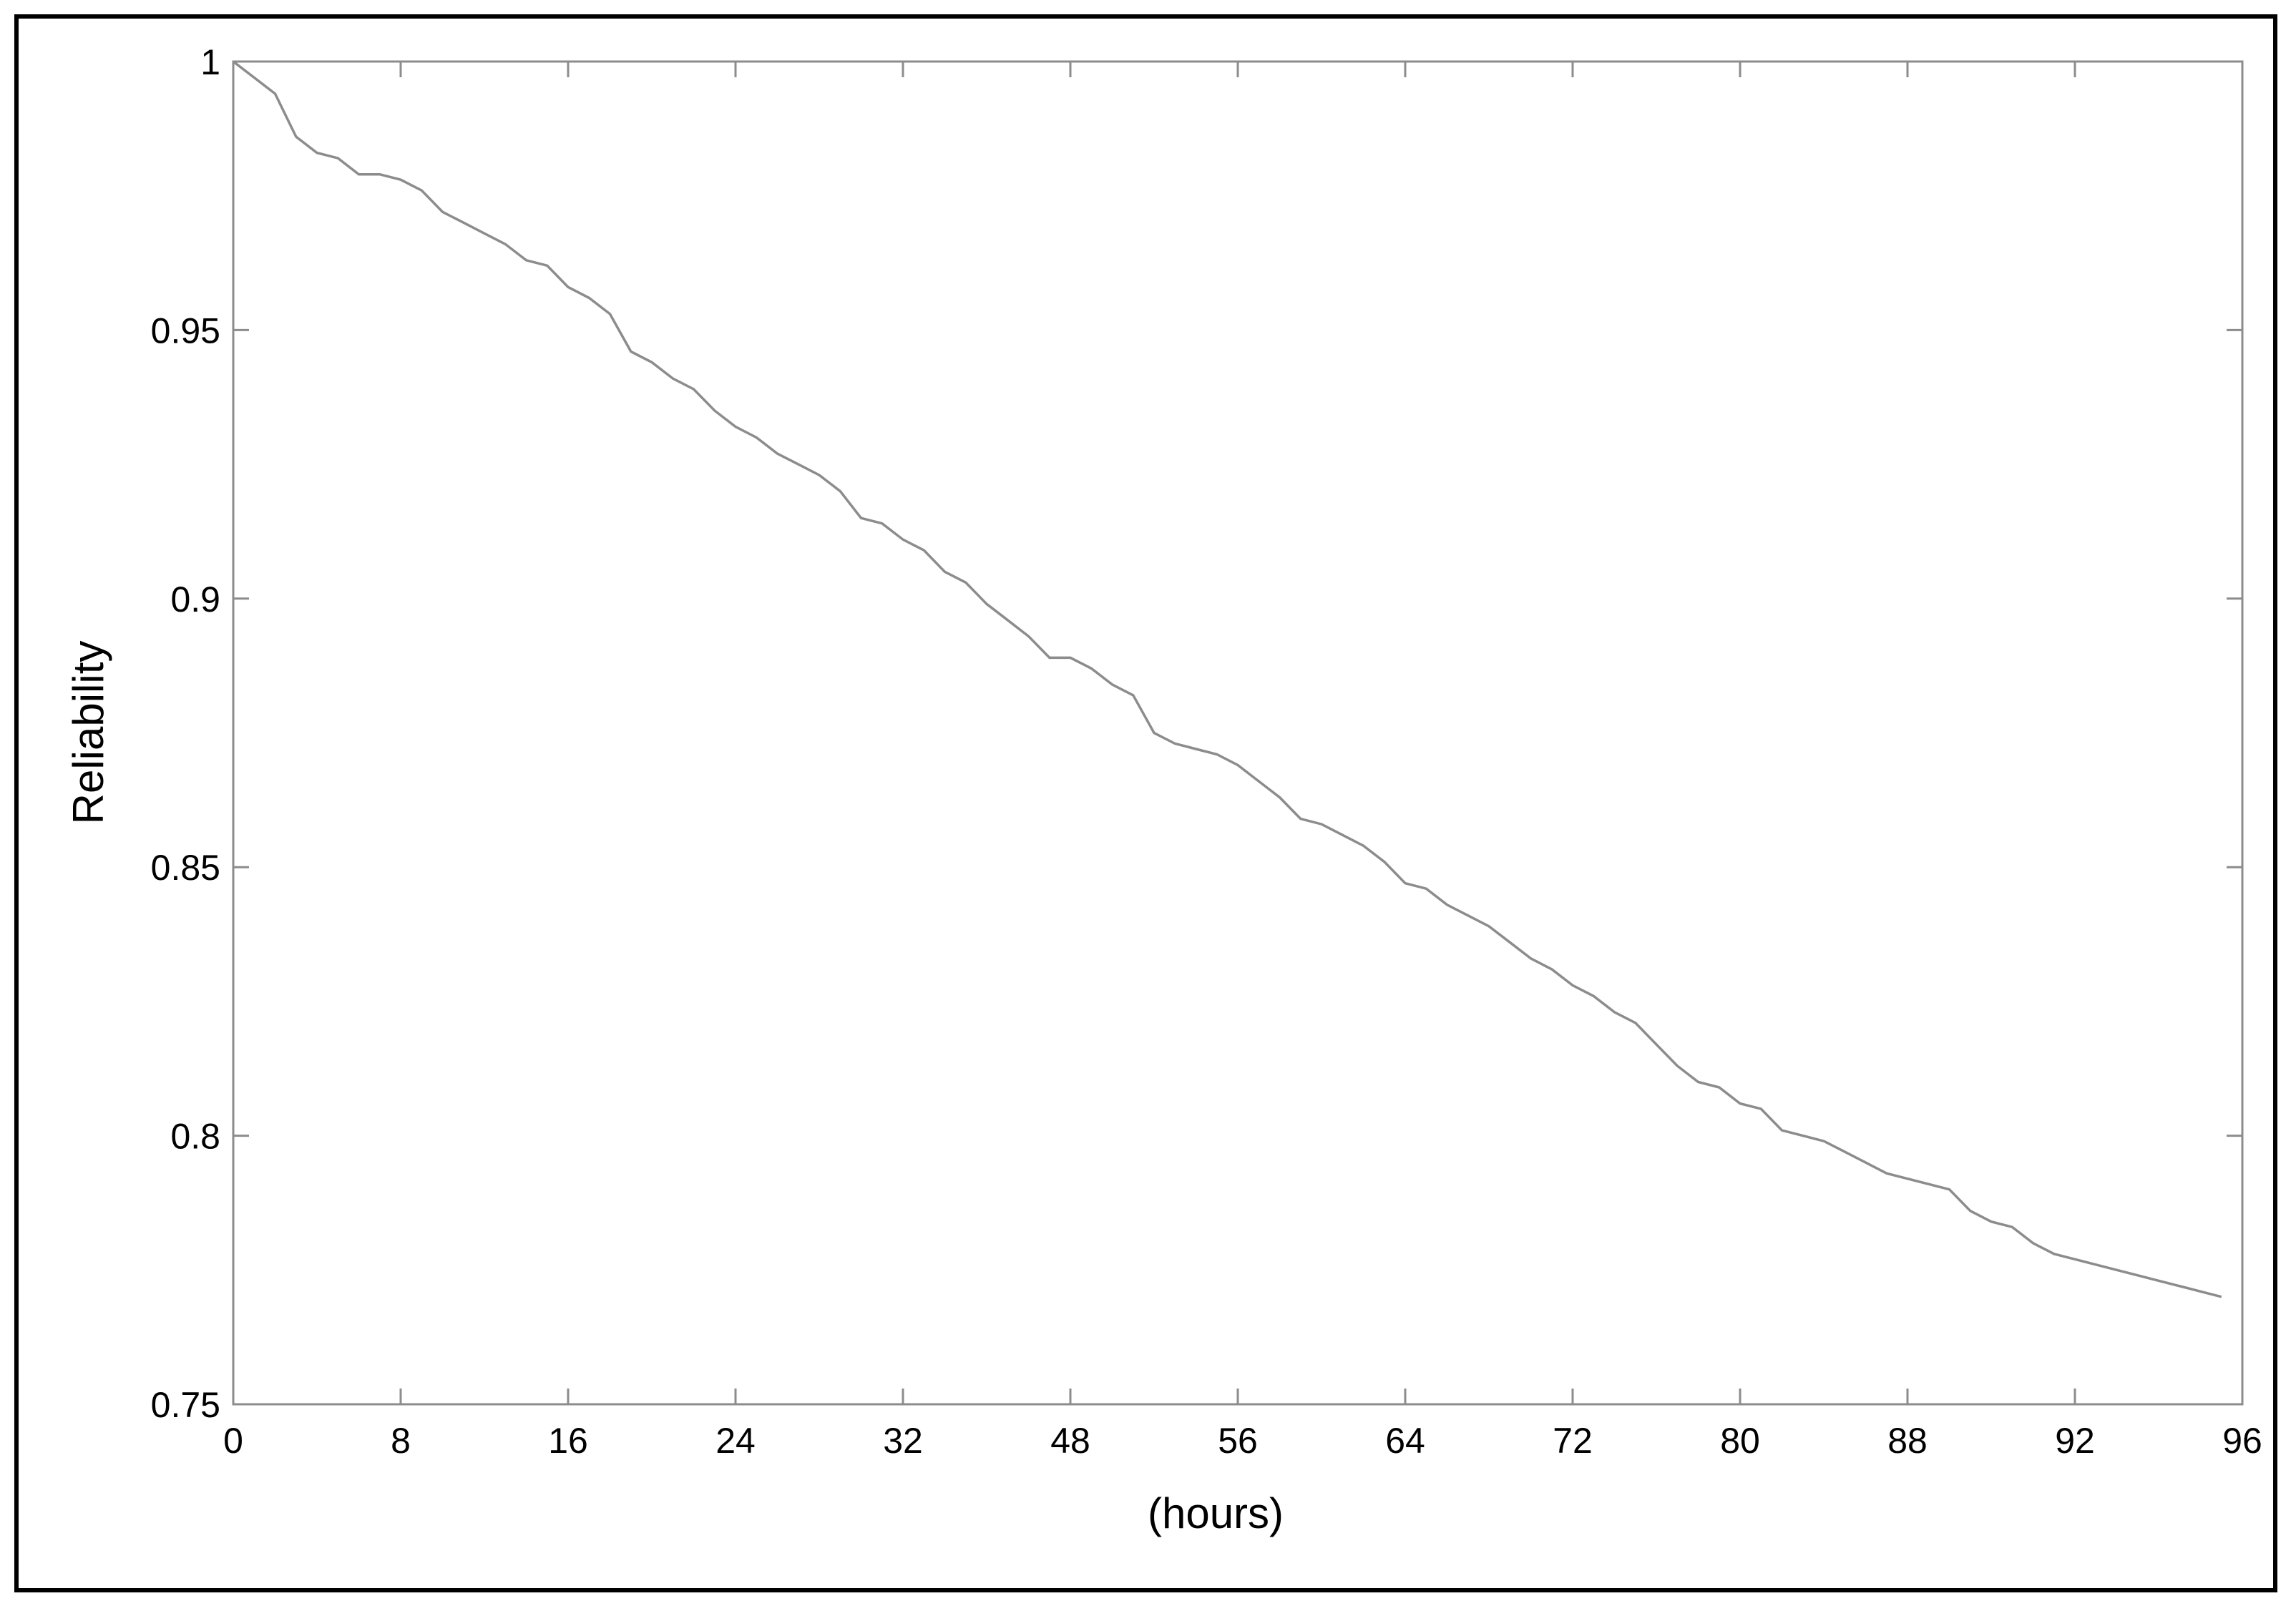  Describe the element at coordinates (2242, 1441) in the screenshot. I see `x-tick-label: 96` at that location.